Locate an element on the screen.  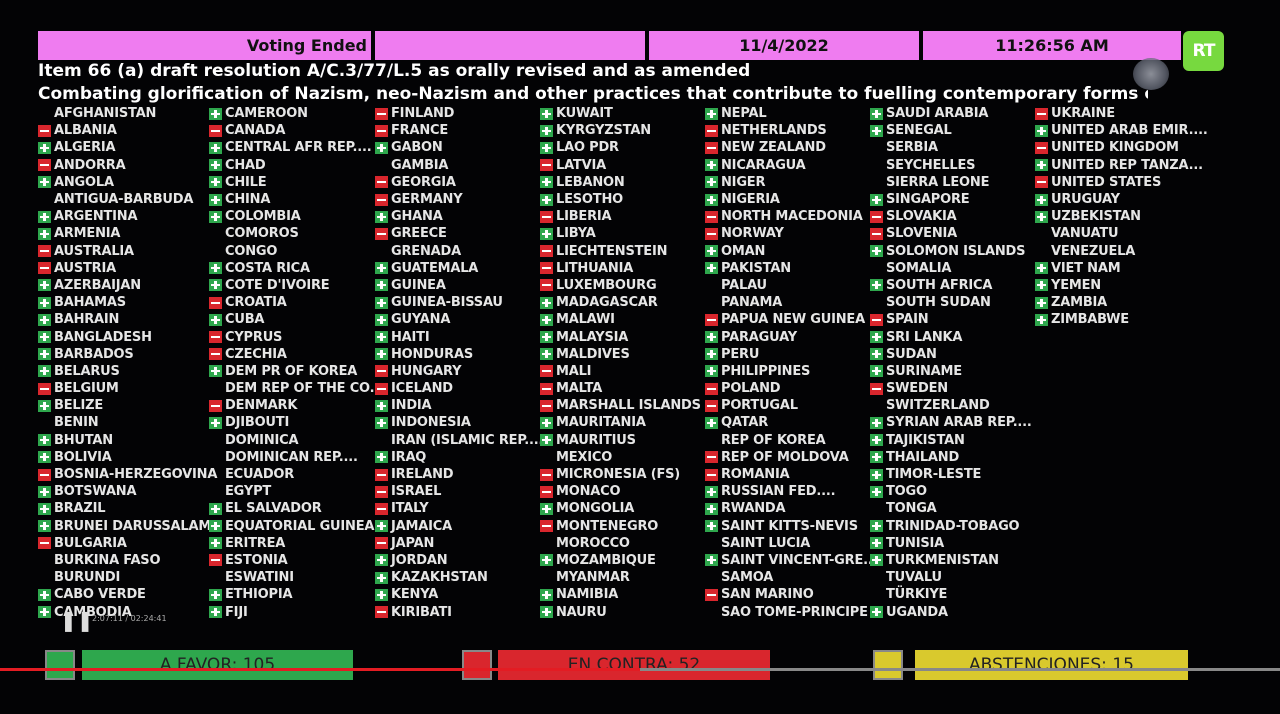
country-row: NEW ZEALAND is located at coordinates (791, 147).